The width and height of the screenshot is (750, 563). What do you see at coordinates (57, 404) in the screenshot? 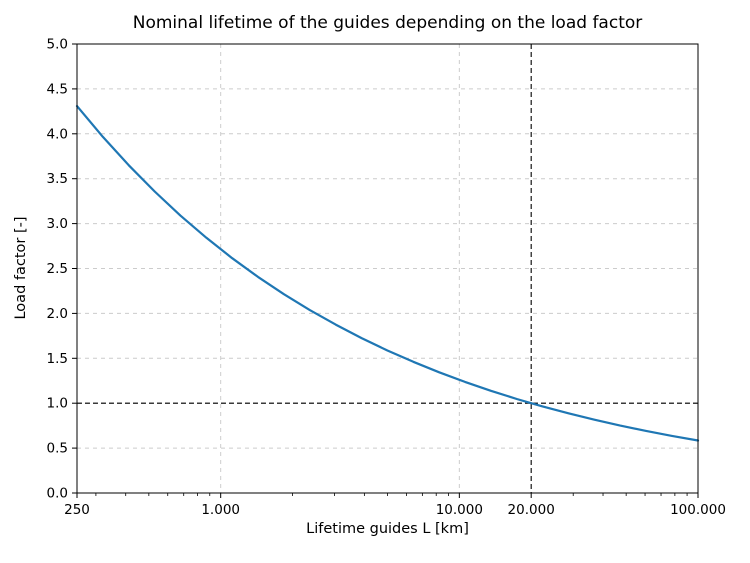
I see `y-tick-label: 1.0` at bounding box center [57, 404].